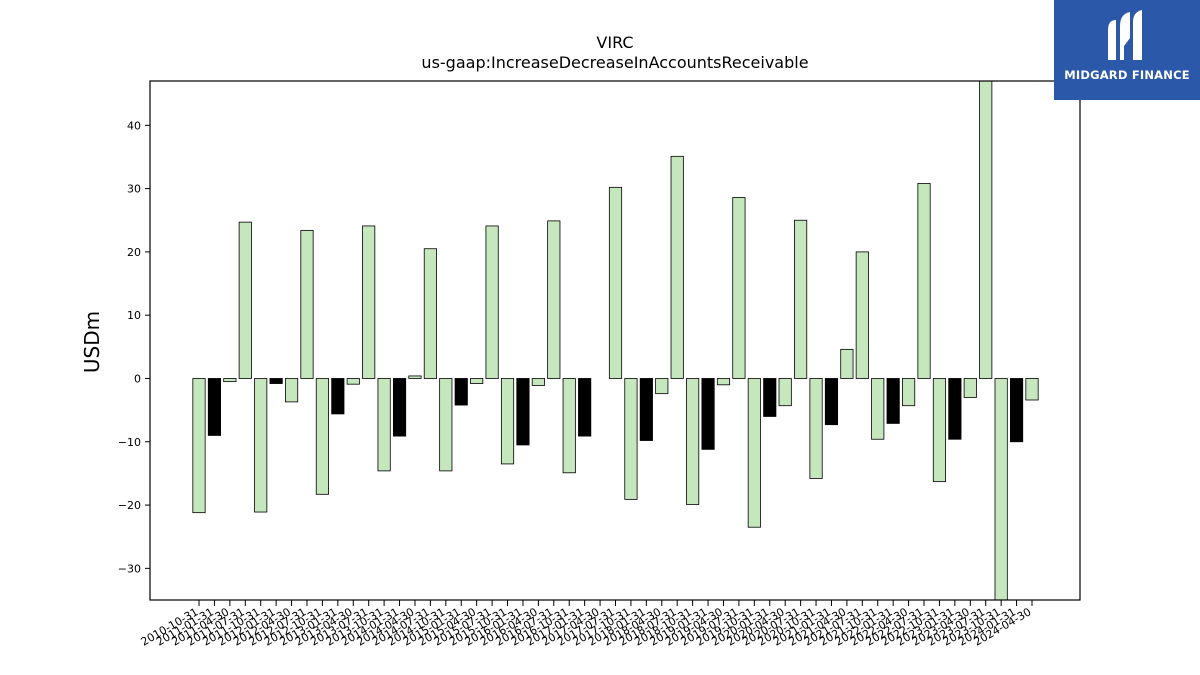 This screenshot has width=1200, height=675. I want to click on y-axis-label: USDm, so click(92, 342).